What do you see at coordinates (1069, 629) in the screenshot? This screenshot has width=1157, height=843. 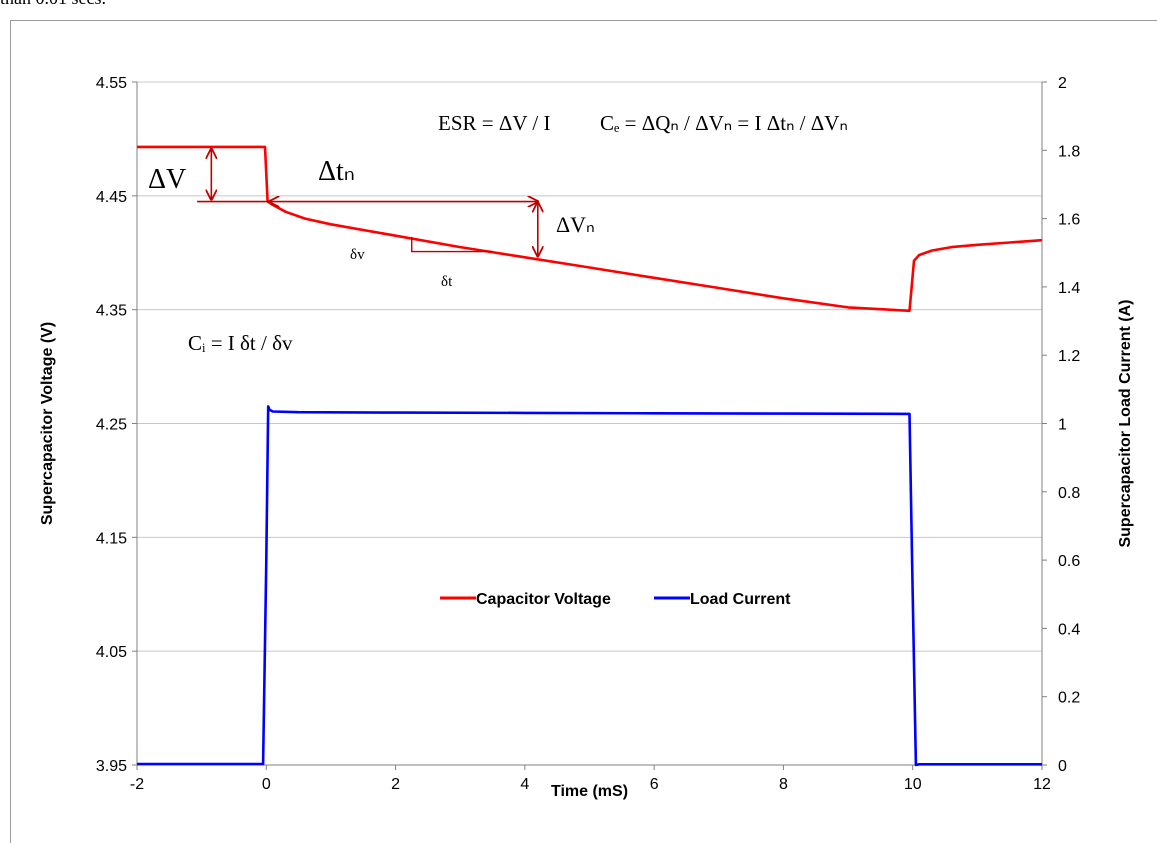 I see `y-right-tick-label: 0.4` at bounding box center [1069, 629].